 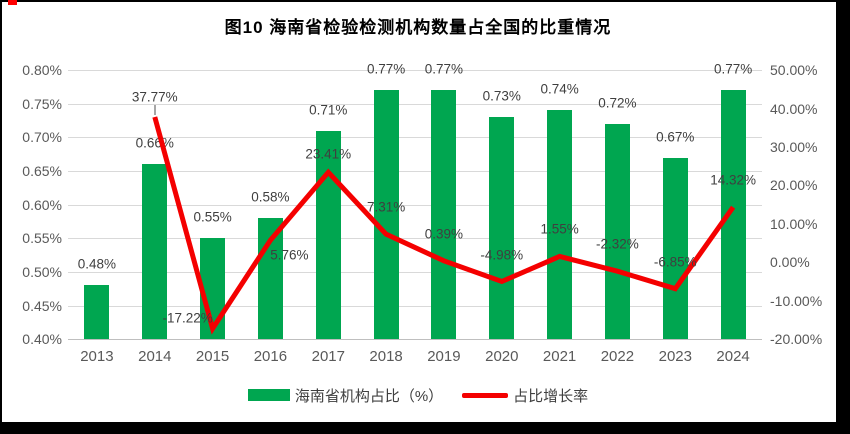 What do you see at coordinates (187, 318) in the screenshot?
I see `line-label-2015: -17.22%` at bounding box center [187, 318].